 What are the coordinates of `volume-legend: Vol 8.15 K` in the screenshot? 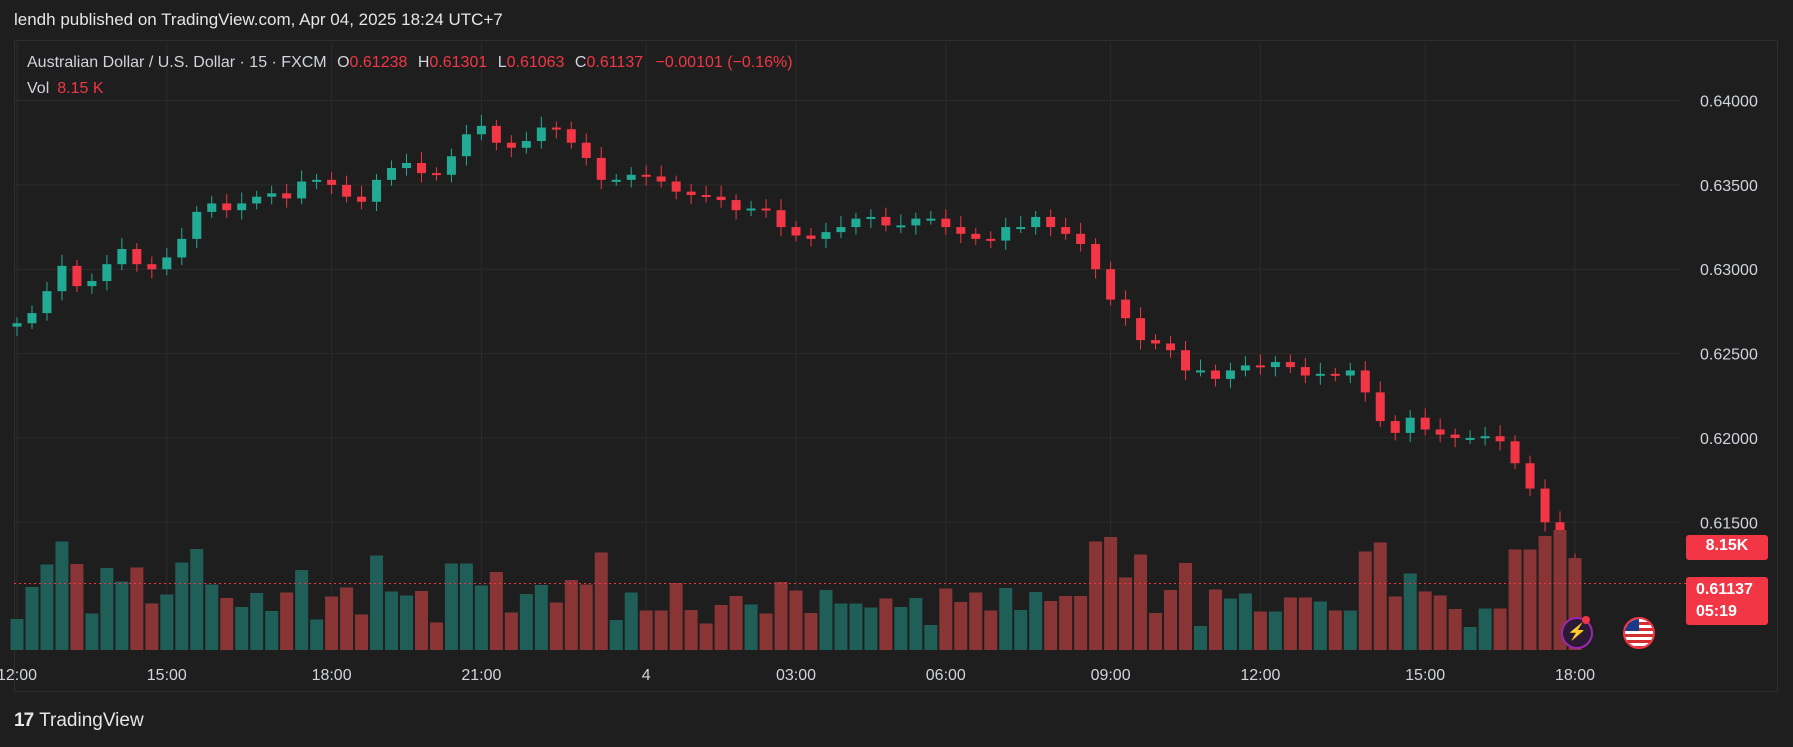 It's located at (65, 89).